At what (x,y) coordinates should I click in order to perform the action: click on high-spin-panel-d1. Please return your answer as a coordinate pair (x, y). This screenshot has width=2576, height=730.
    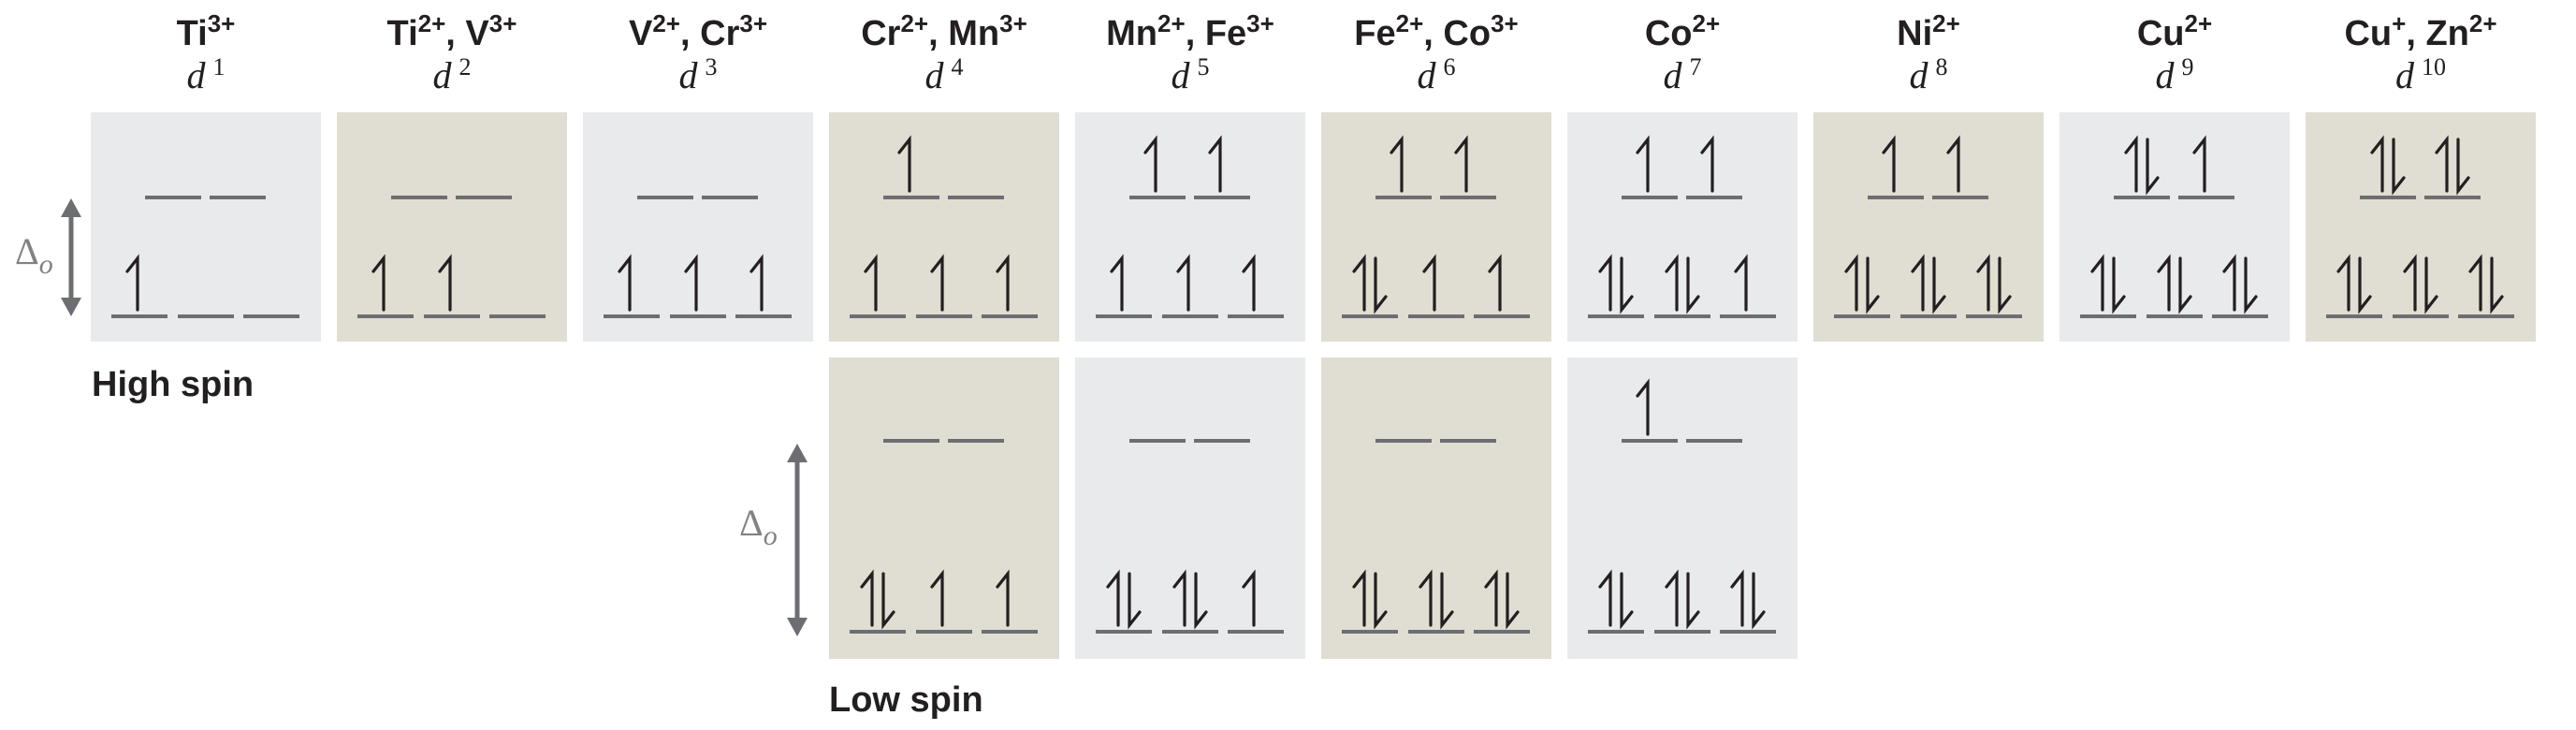
    Looking at the image, I should click on (206, 227).